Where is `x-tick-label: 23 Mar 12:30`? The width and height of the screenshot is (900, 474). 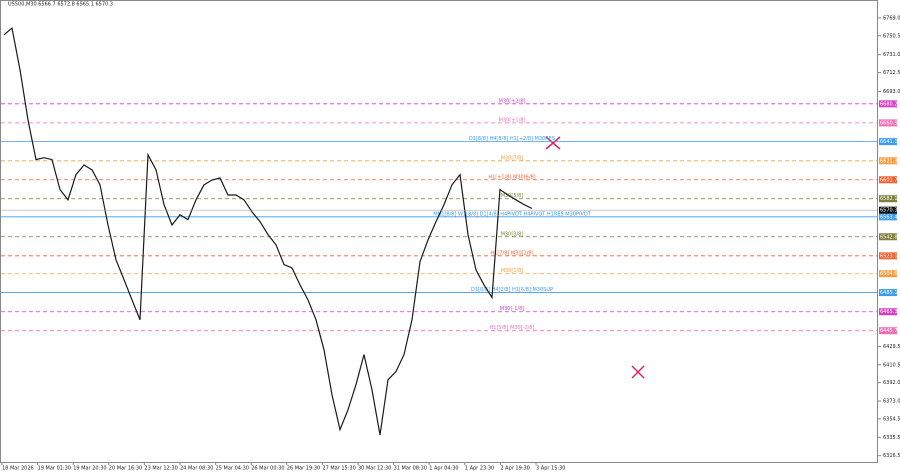 x-tick-label: 23 Mar 12:30 is located at coordinates (160, 469).